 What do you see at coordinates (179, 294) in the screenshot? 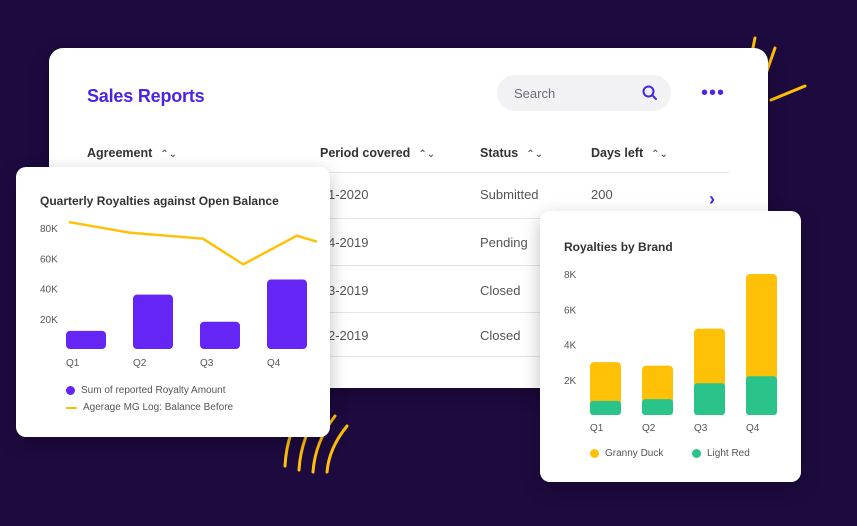
I see `quarterly-royalties-chart: 20K 40K 60K 80K Q1 Q2 Q3 Q4` at bounding box center [179, 294].